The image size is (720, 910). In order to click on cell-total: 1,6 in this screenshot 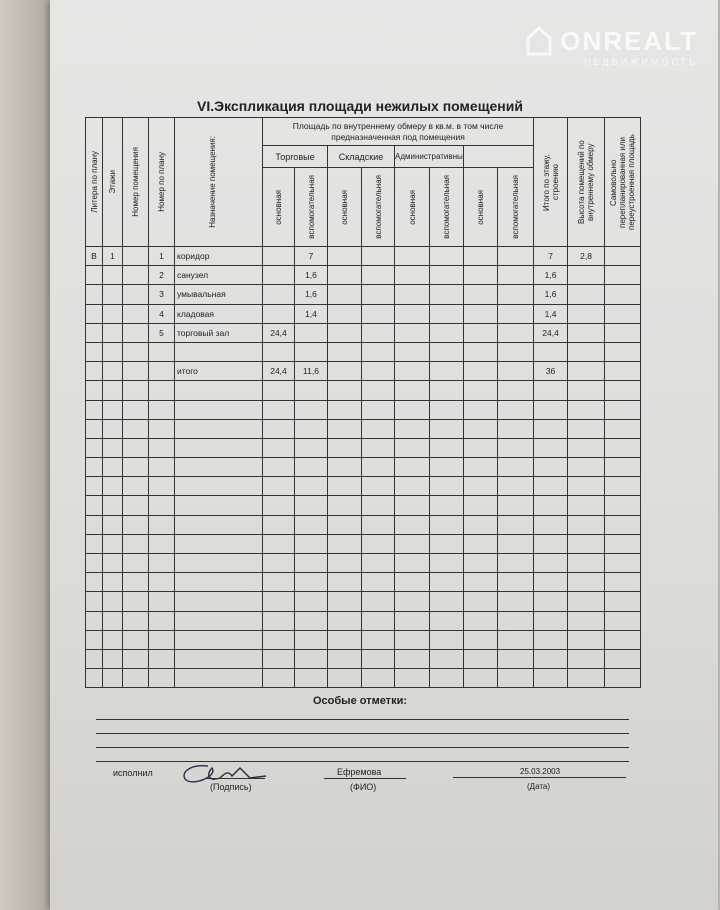, I will do `click(551, 294)`.